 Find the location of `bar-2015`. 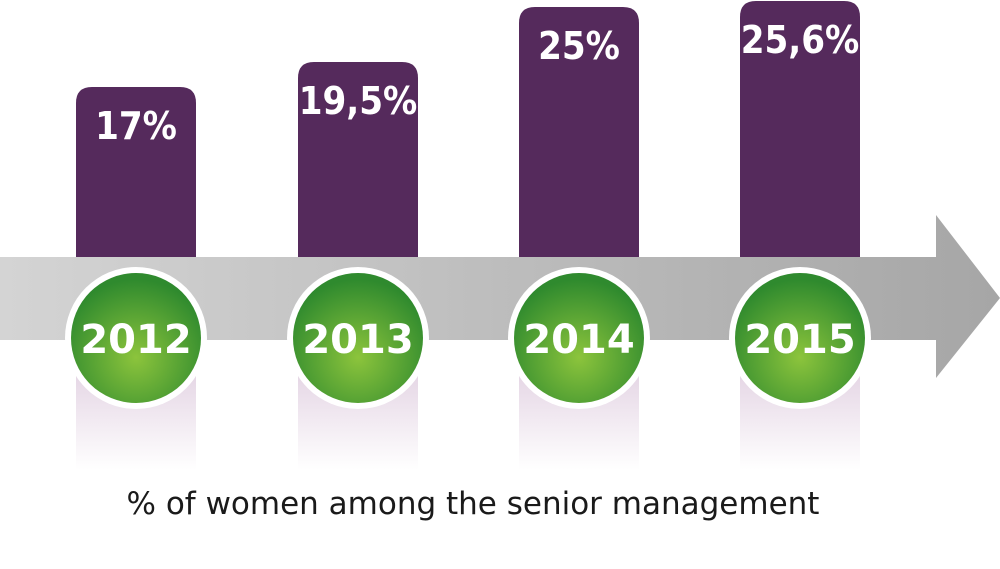

bar-2015 is located at coordinates (800, 129).